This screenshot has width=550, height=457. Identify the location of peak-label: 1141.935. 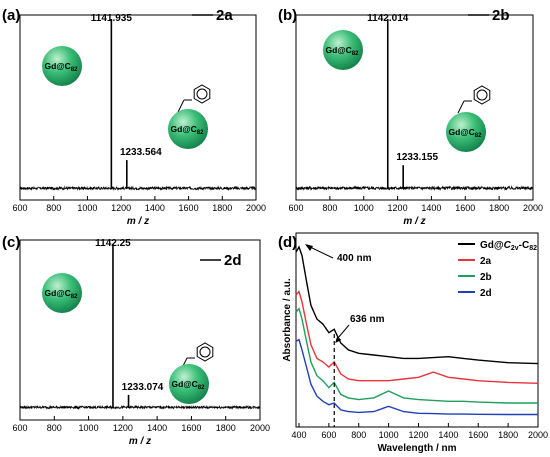
(112, 18).